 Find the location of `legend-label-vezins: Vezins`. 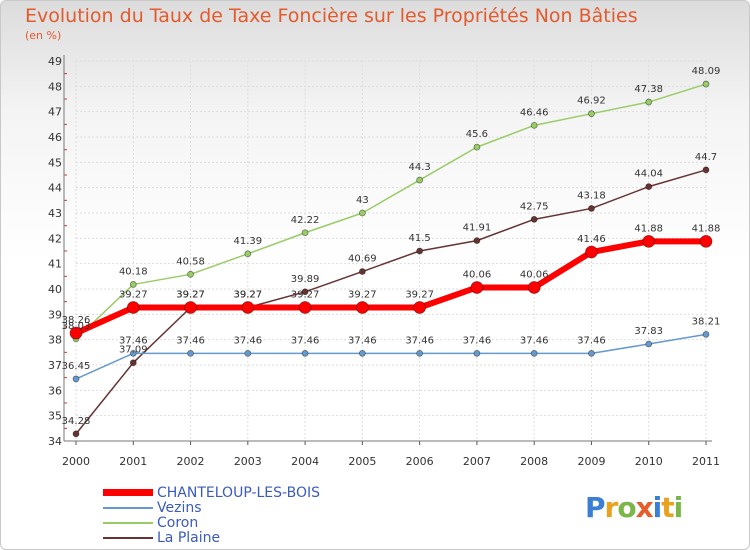

legend-label-vezins: Vezins is located at coordinates (179, 507).